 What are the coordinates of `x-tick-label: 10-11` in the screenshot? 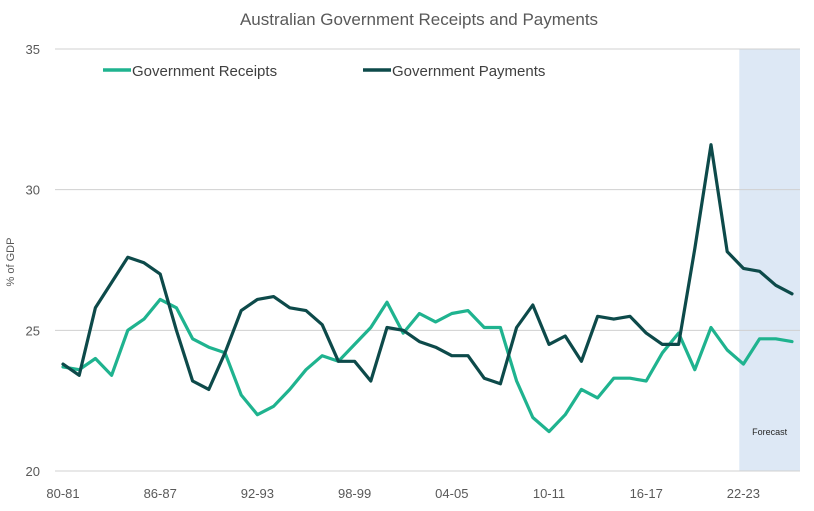 It's located at (549, 493).